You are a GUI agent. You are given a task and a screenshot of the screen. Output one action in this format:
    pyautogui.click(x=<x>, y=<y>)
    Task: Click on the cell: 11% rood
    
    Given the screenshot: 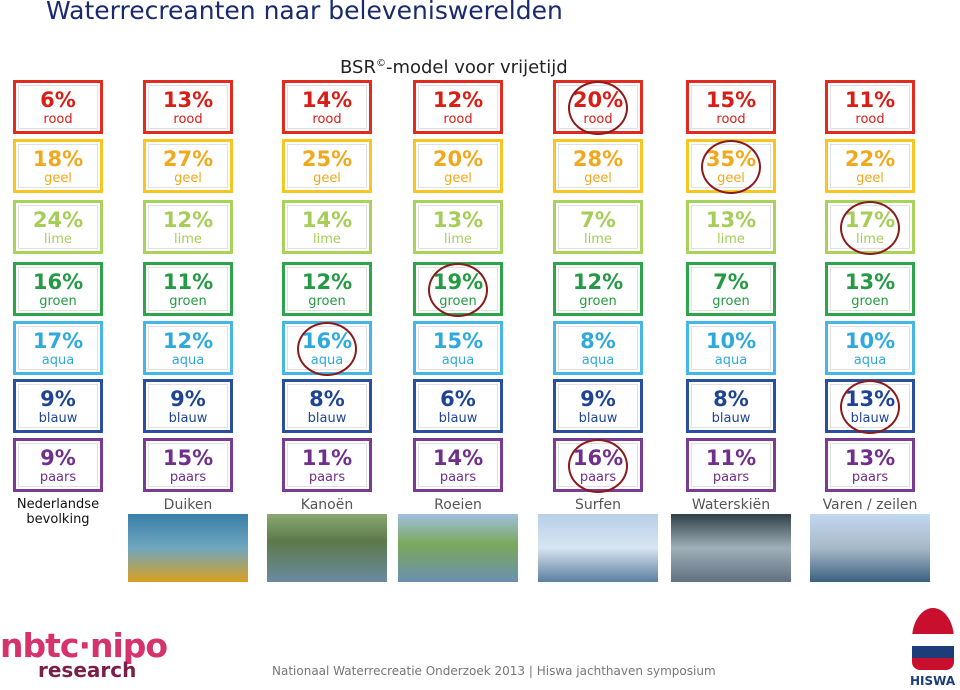 What is the action you would take?
    pyautogui.click(x=870, y=107)
    